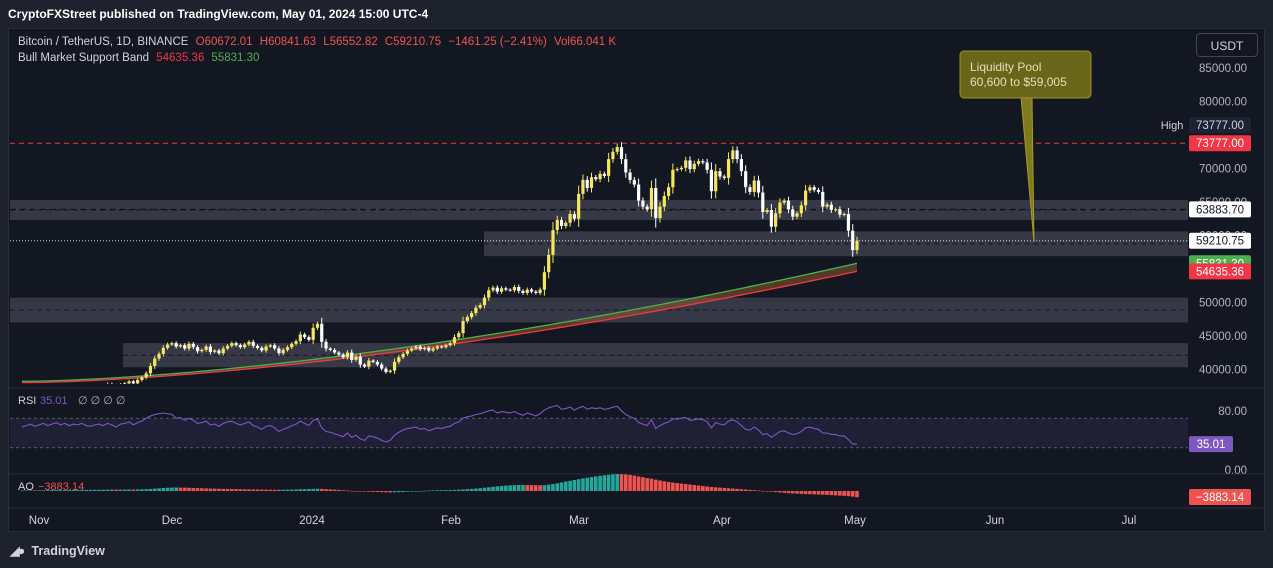 This screenshot has height=568, width=1273. I want to click on bull-band-group, so click(439, 323).